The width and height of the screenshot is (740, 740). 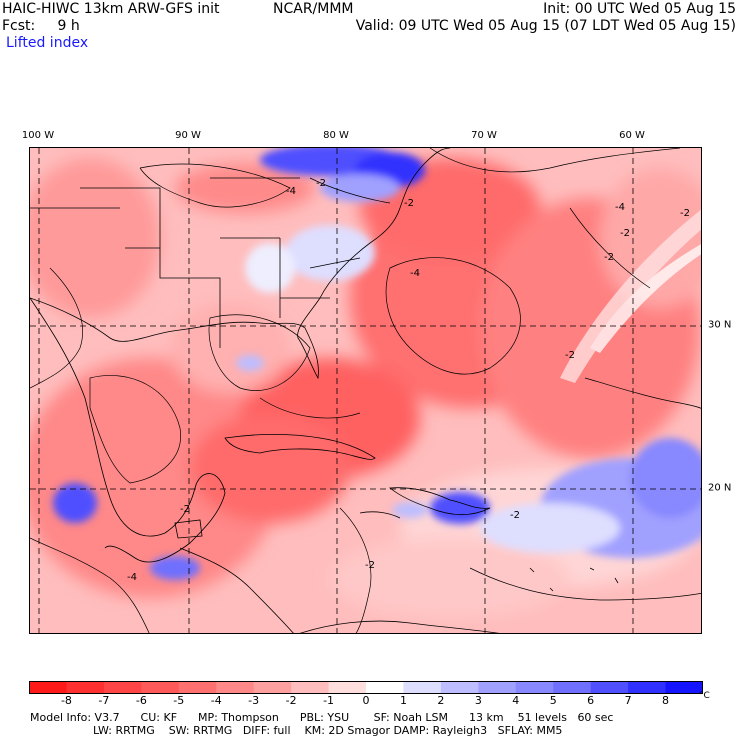 What do you see at coordinates (188, 135) in the screenshot?
I see `lon-label-90w: 90 W` at bounding box center [188, 135].